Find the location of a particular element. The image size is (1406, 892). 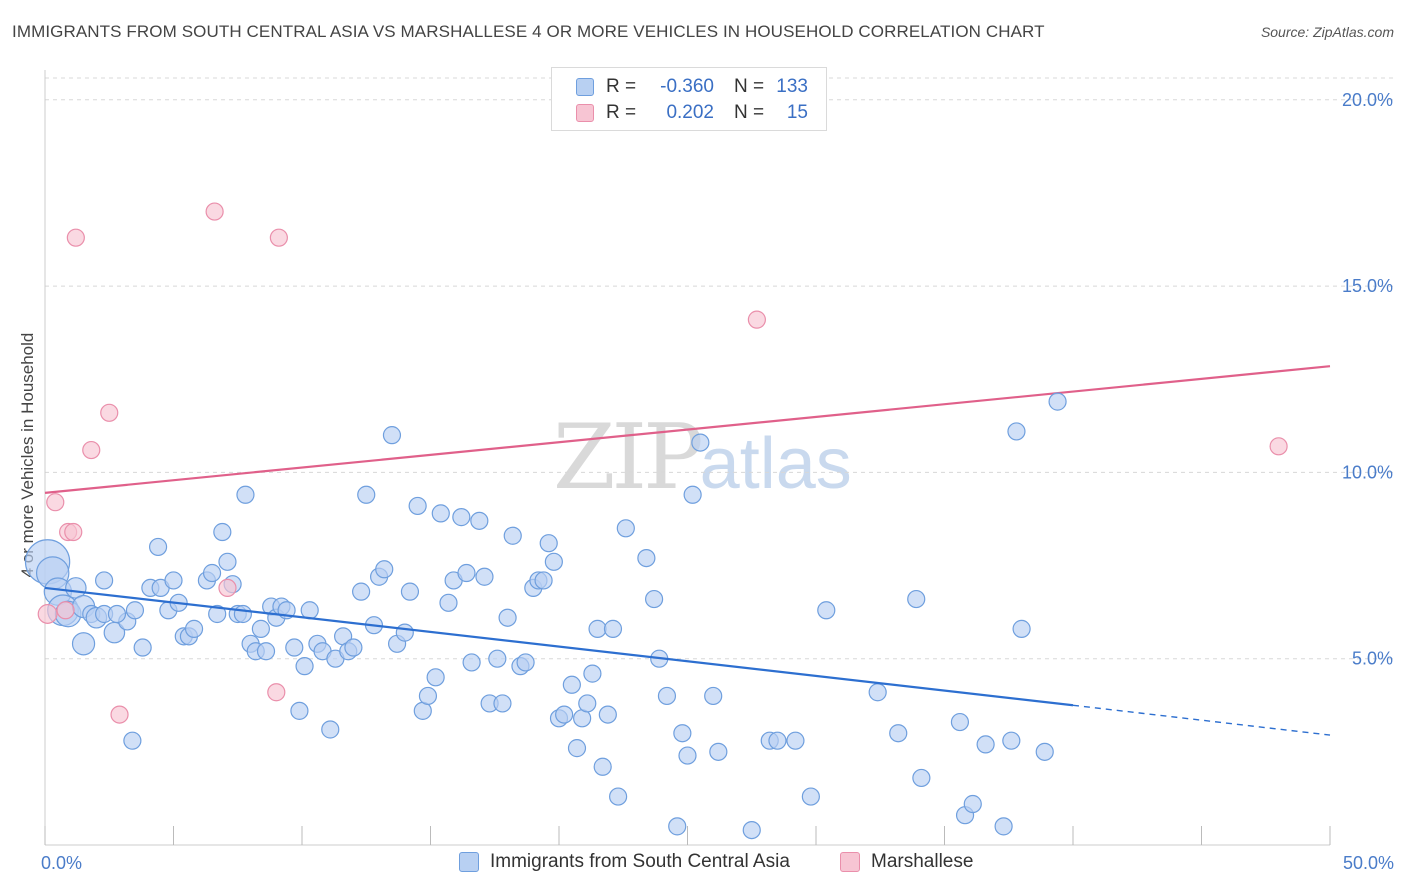

watermark: ZIPatlas is located at coordinates (702, 457).